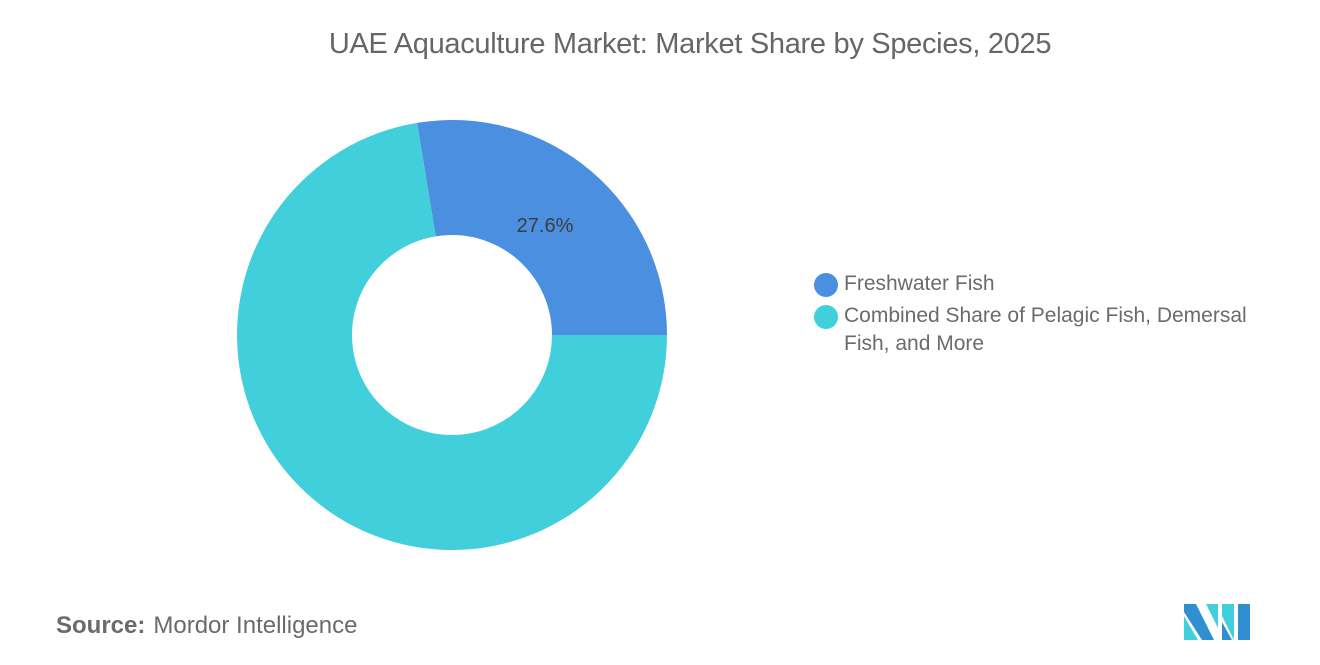 The height and width of the screenshot is (665, 1320). Describe the element at coordinates (255, 625) in the screenshot. I see `source-name: Mordor Intelligence` at that location.